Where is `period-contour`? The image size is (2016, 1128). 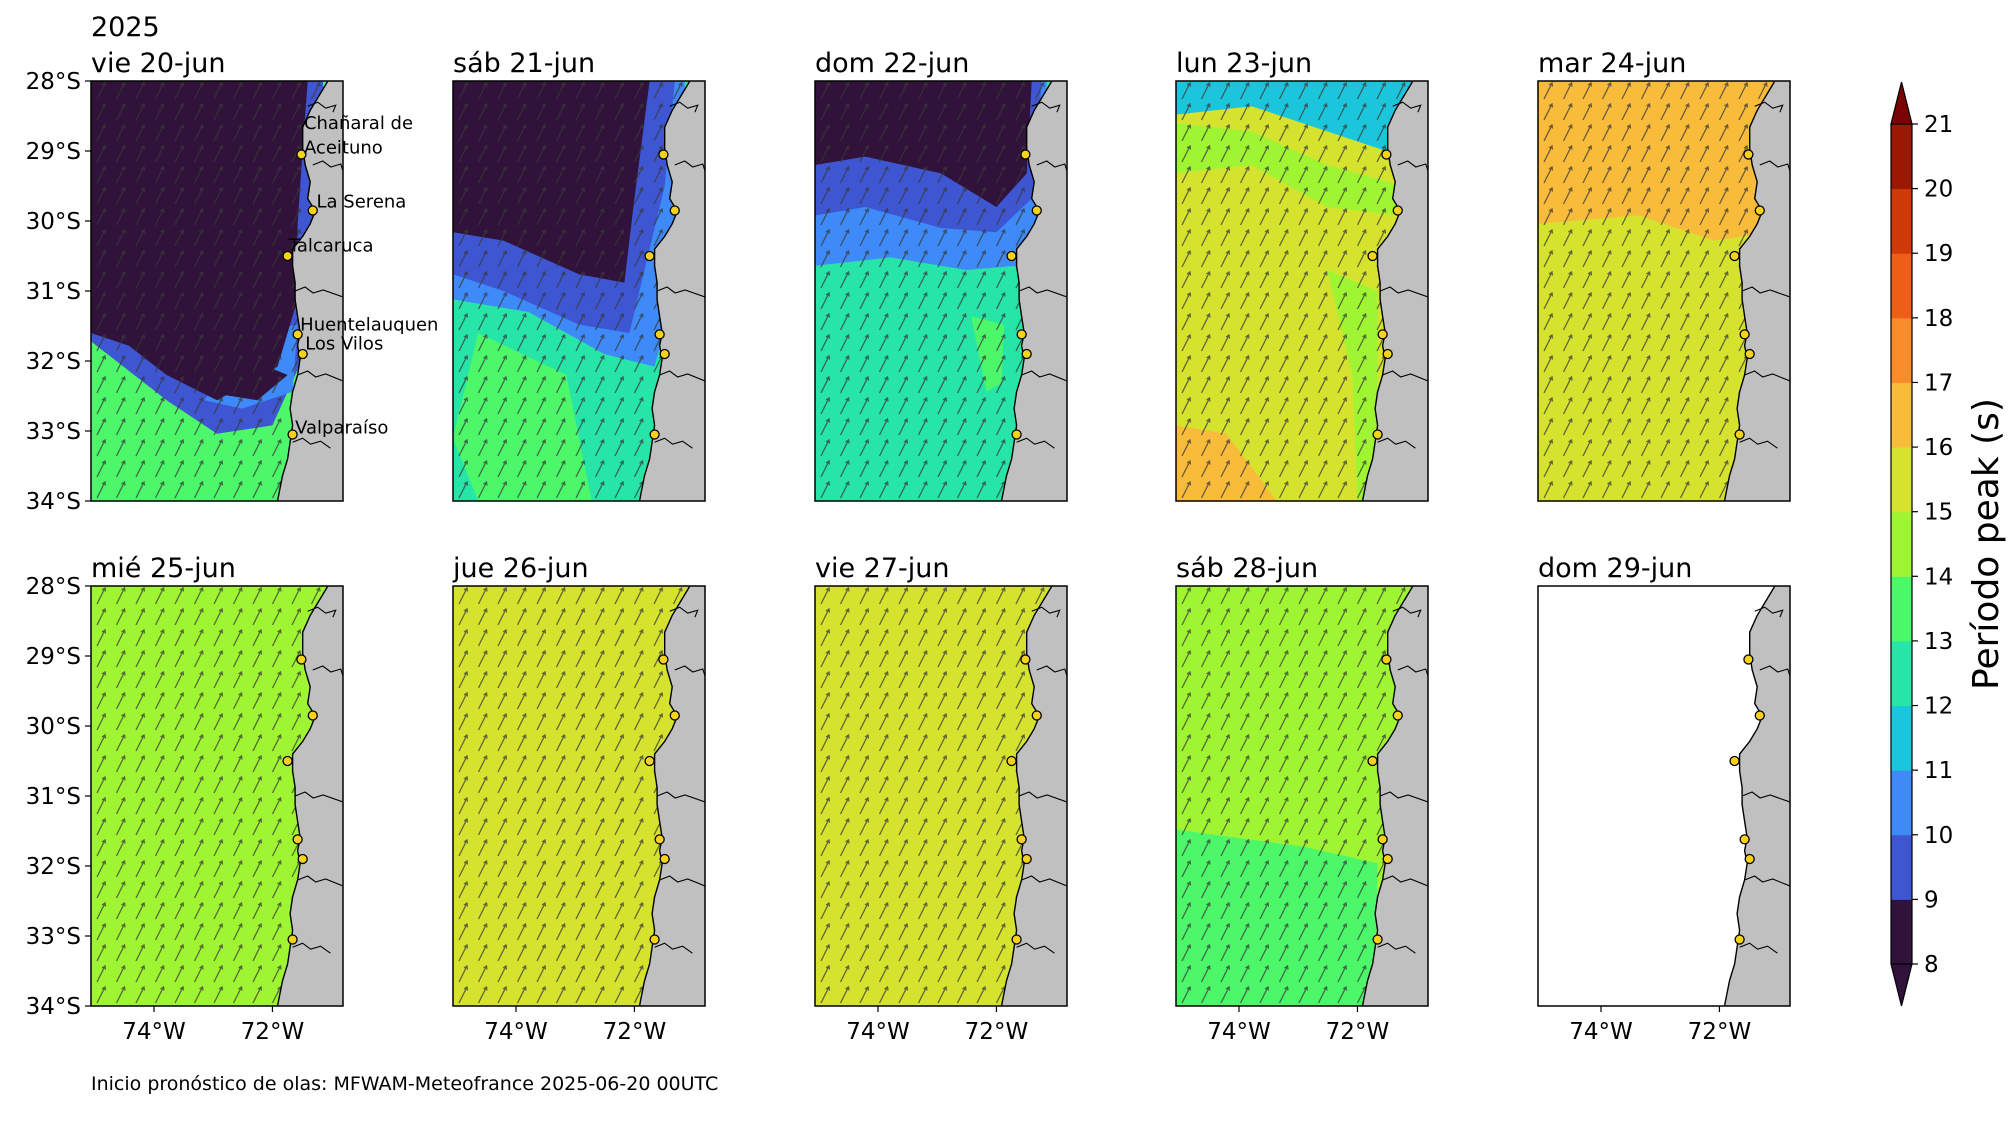 period-contour is located at coordinates (1289, 169).